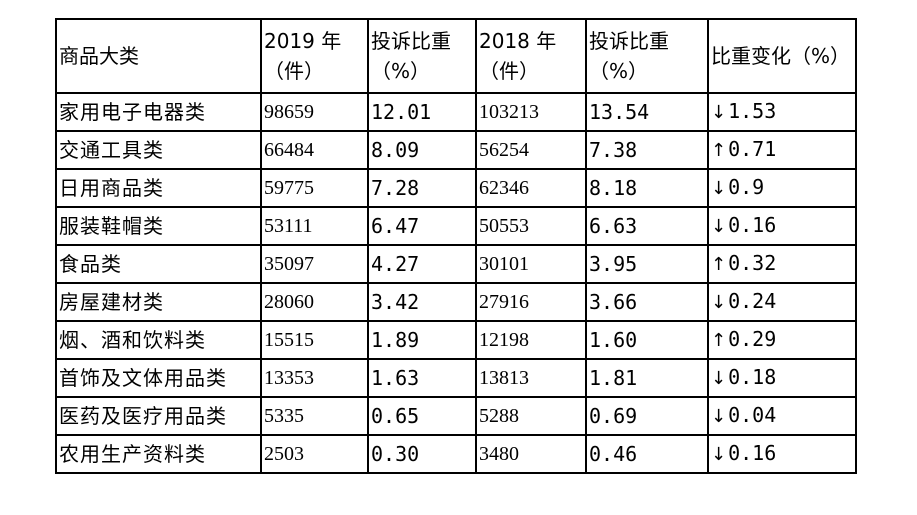 The width and height of the screenshot is (917, 515). I want to click on table-row: 家用电子电器类 98659 12.01 103213 13.54 ↓ 1.53, so click(456, 112).